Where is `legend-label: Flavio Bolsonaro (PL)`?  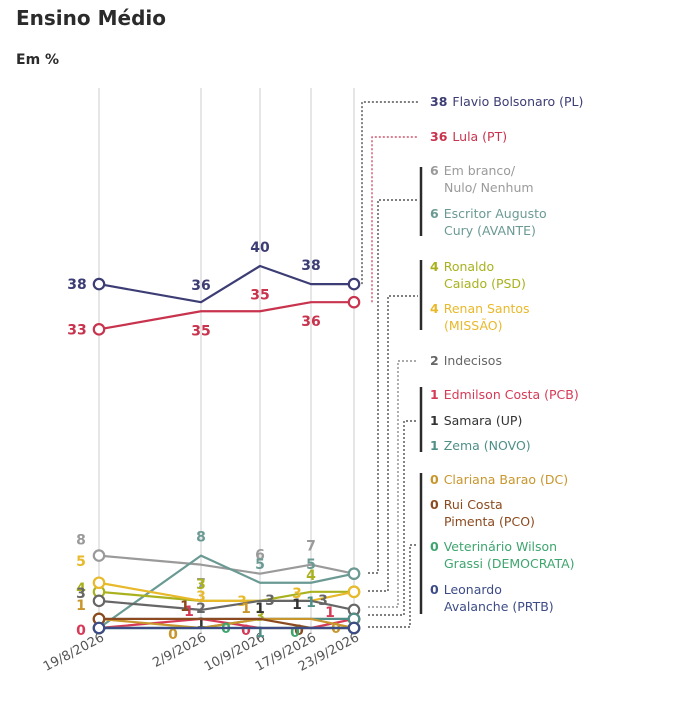
legend-label: Flavio Bolsonaro (PL) is located at coordinates (518, 101).